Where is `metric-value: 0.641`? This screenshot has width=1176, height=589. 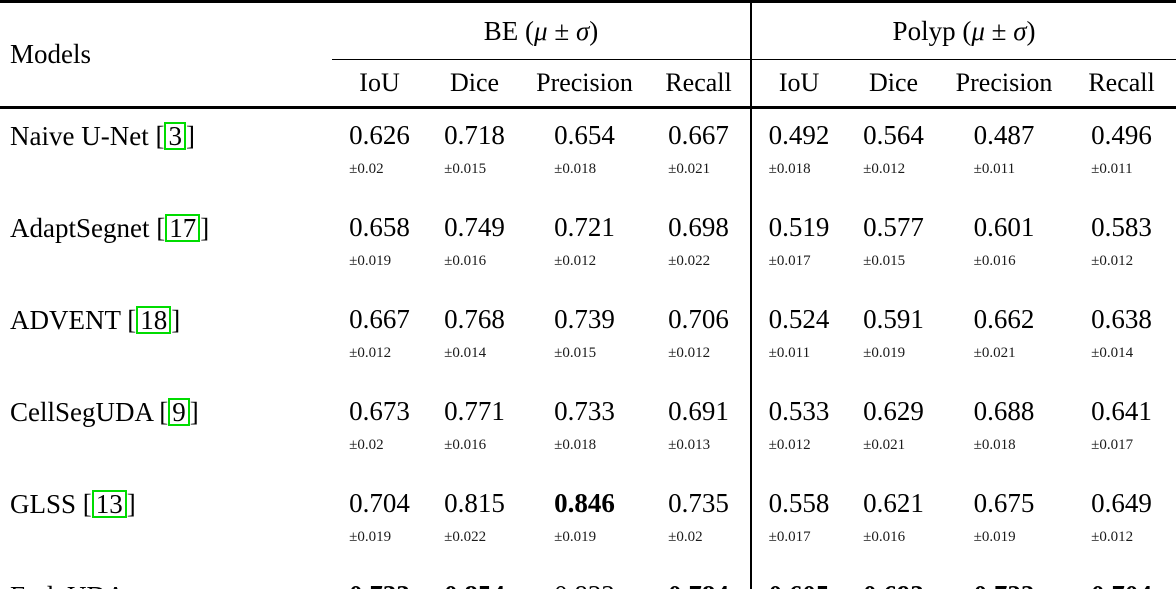
metric-value: 0.641 is located at coordinates (1121, 411).